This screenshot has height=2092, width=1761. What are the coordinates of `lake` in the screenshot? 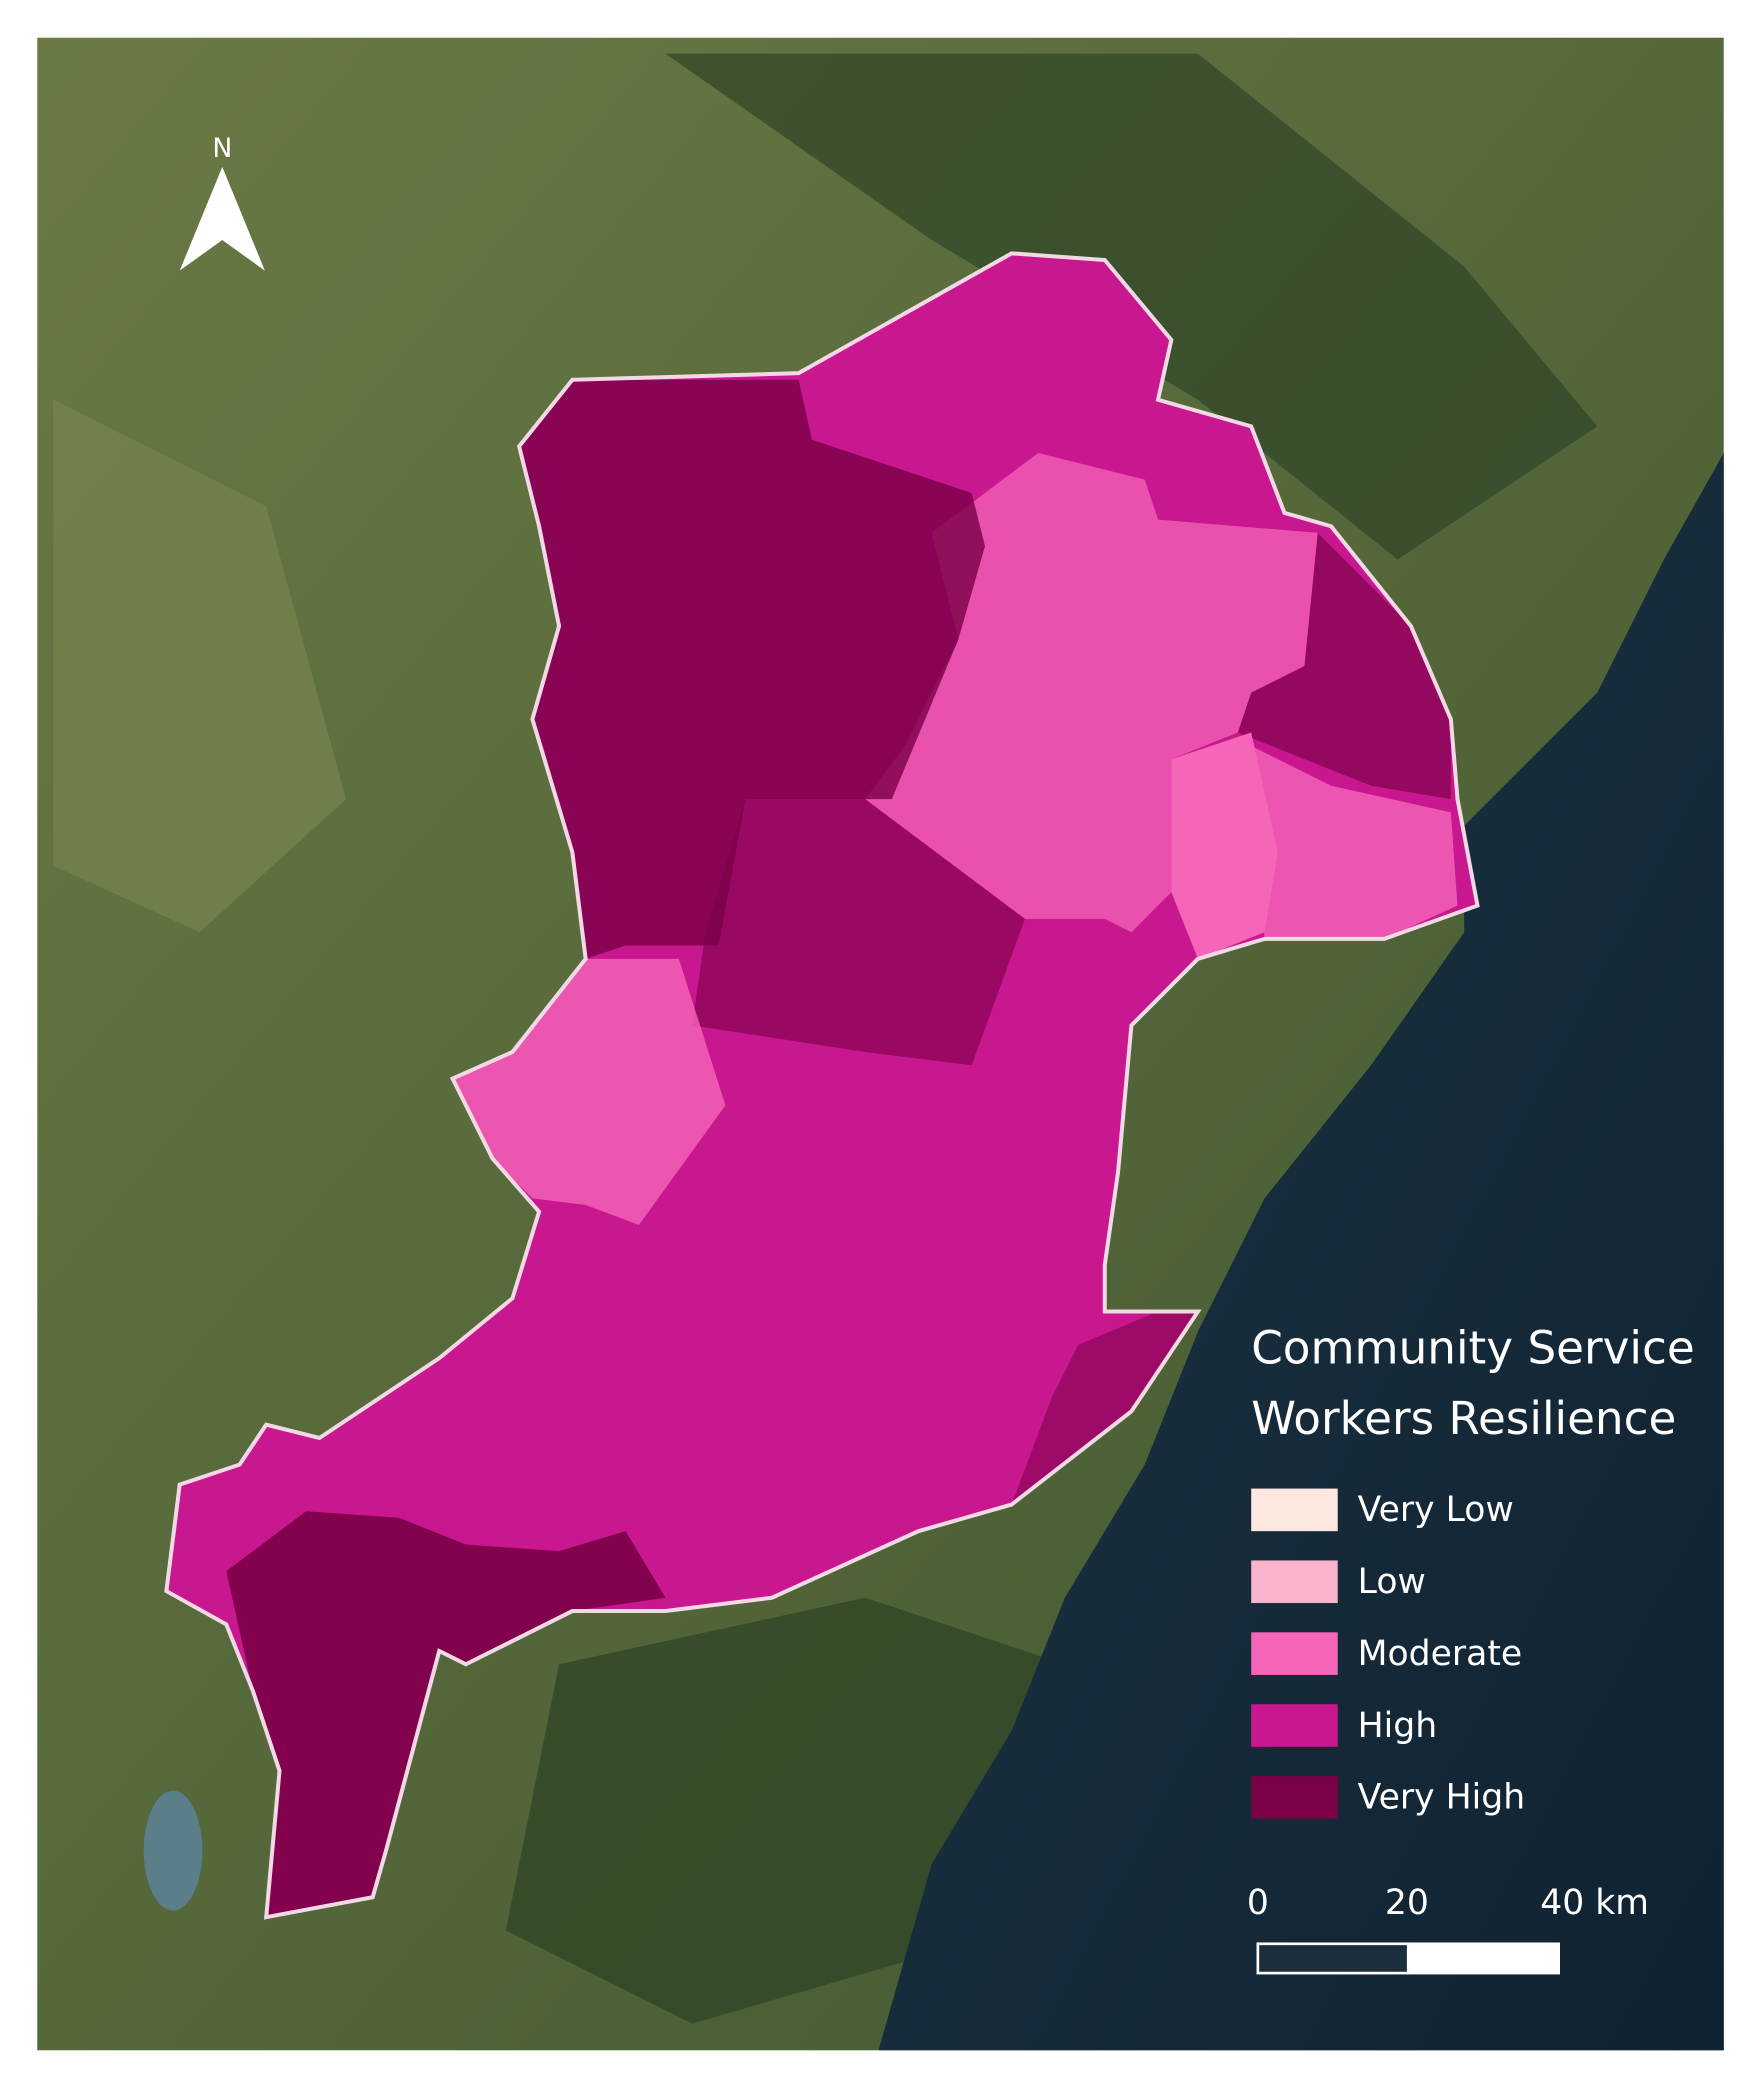 It's located at (173, 1850).